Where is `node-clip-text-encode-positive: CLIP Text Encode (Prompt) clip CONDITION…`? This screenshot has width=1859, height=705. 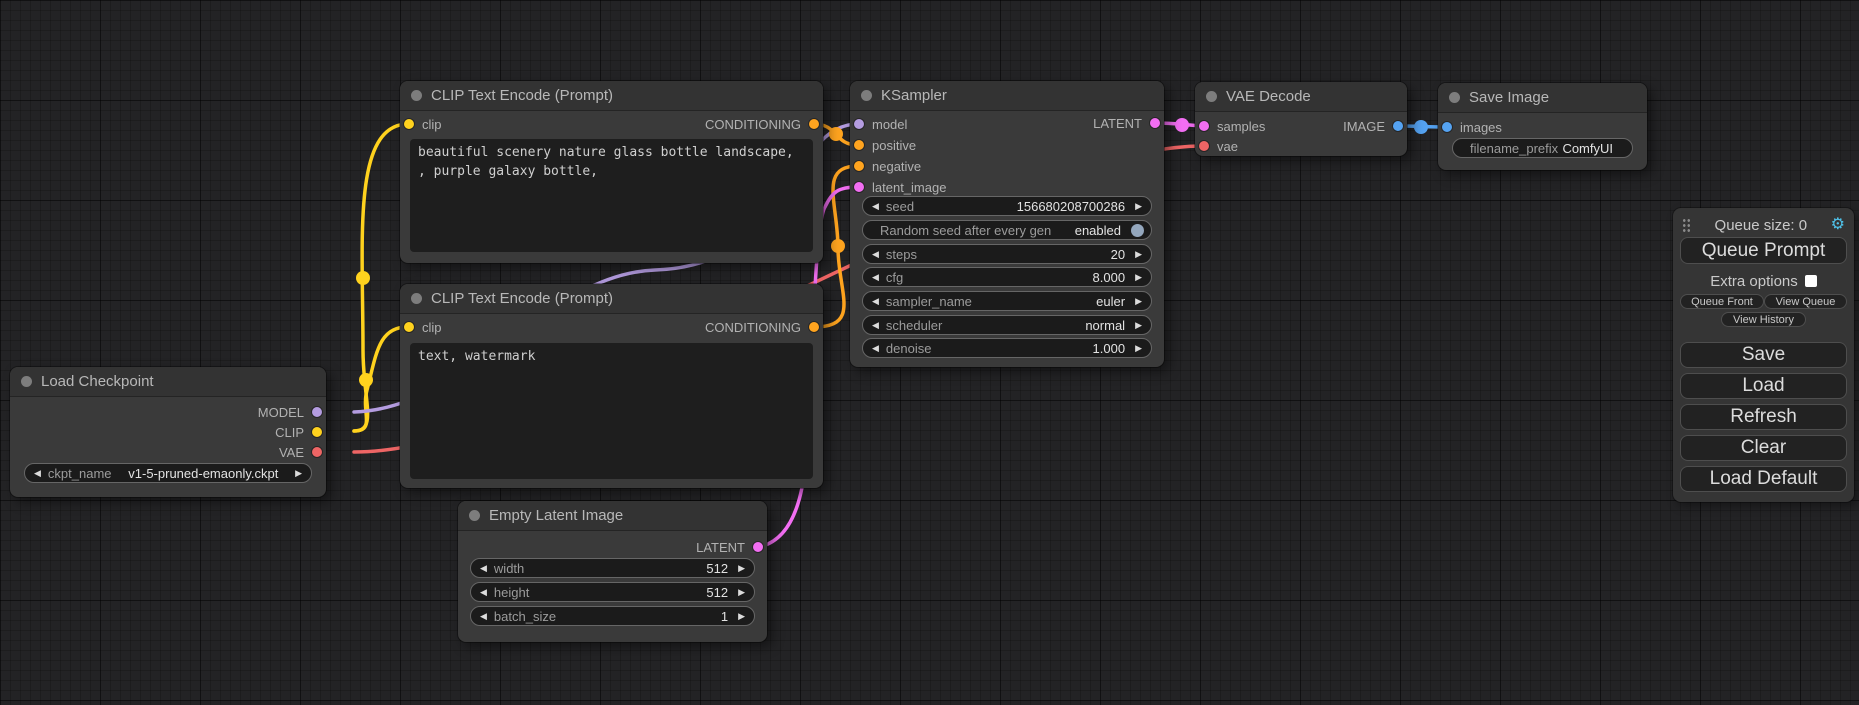
node-clip-text-encode-positive: CLIP Text Encode (Prompt) clip CONDITION… is located at coordinates (611, 172).